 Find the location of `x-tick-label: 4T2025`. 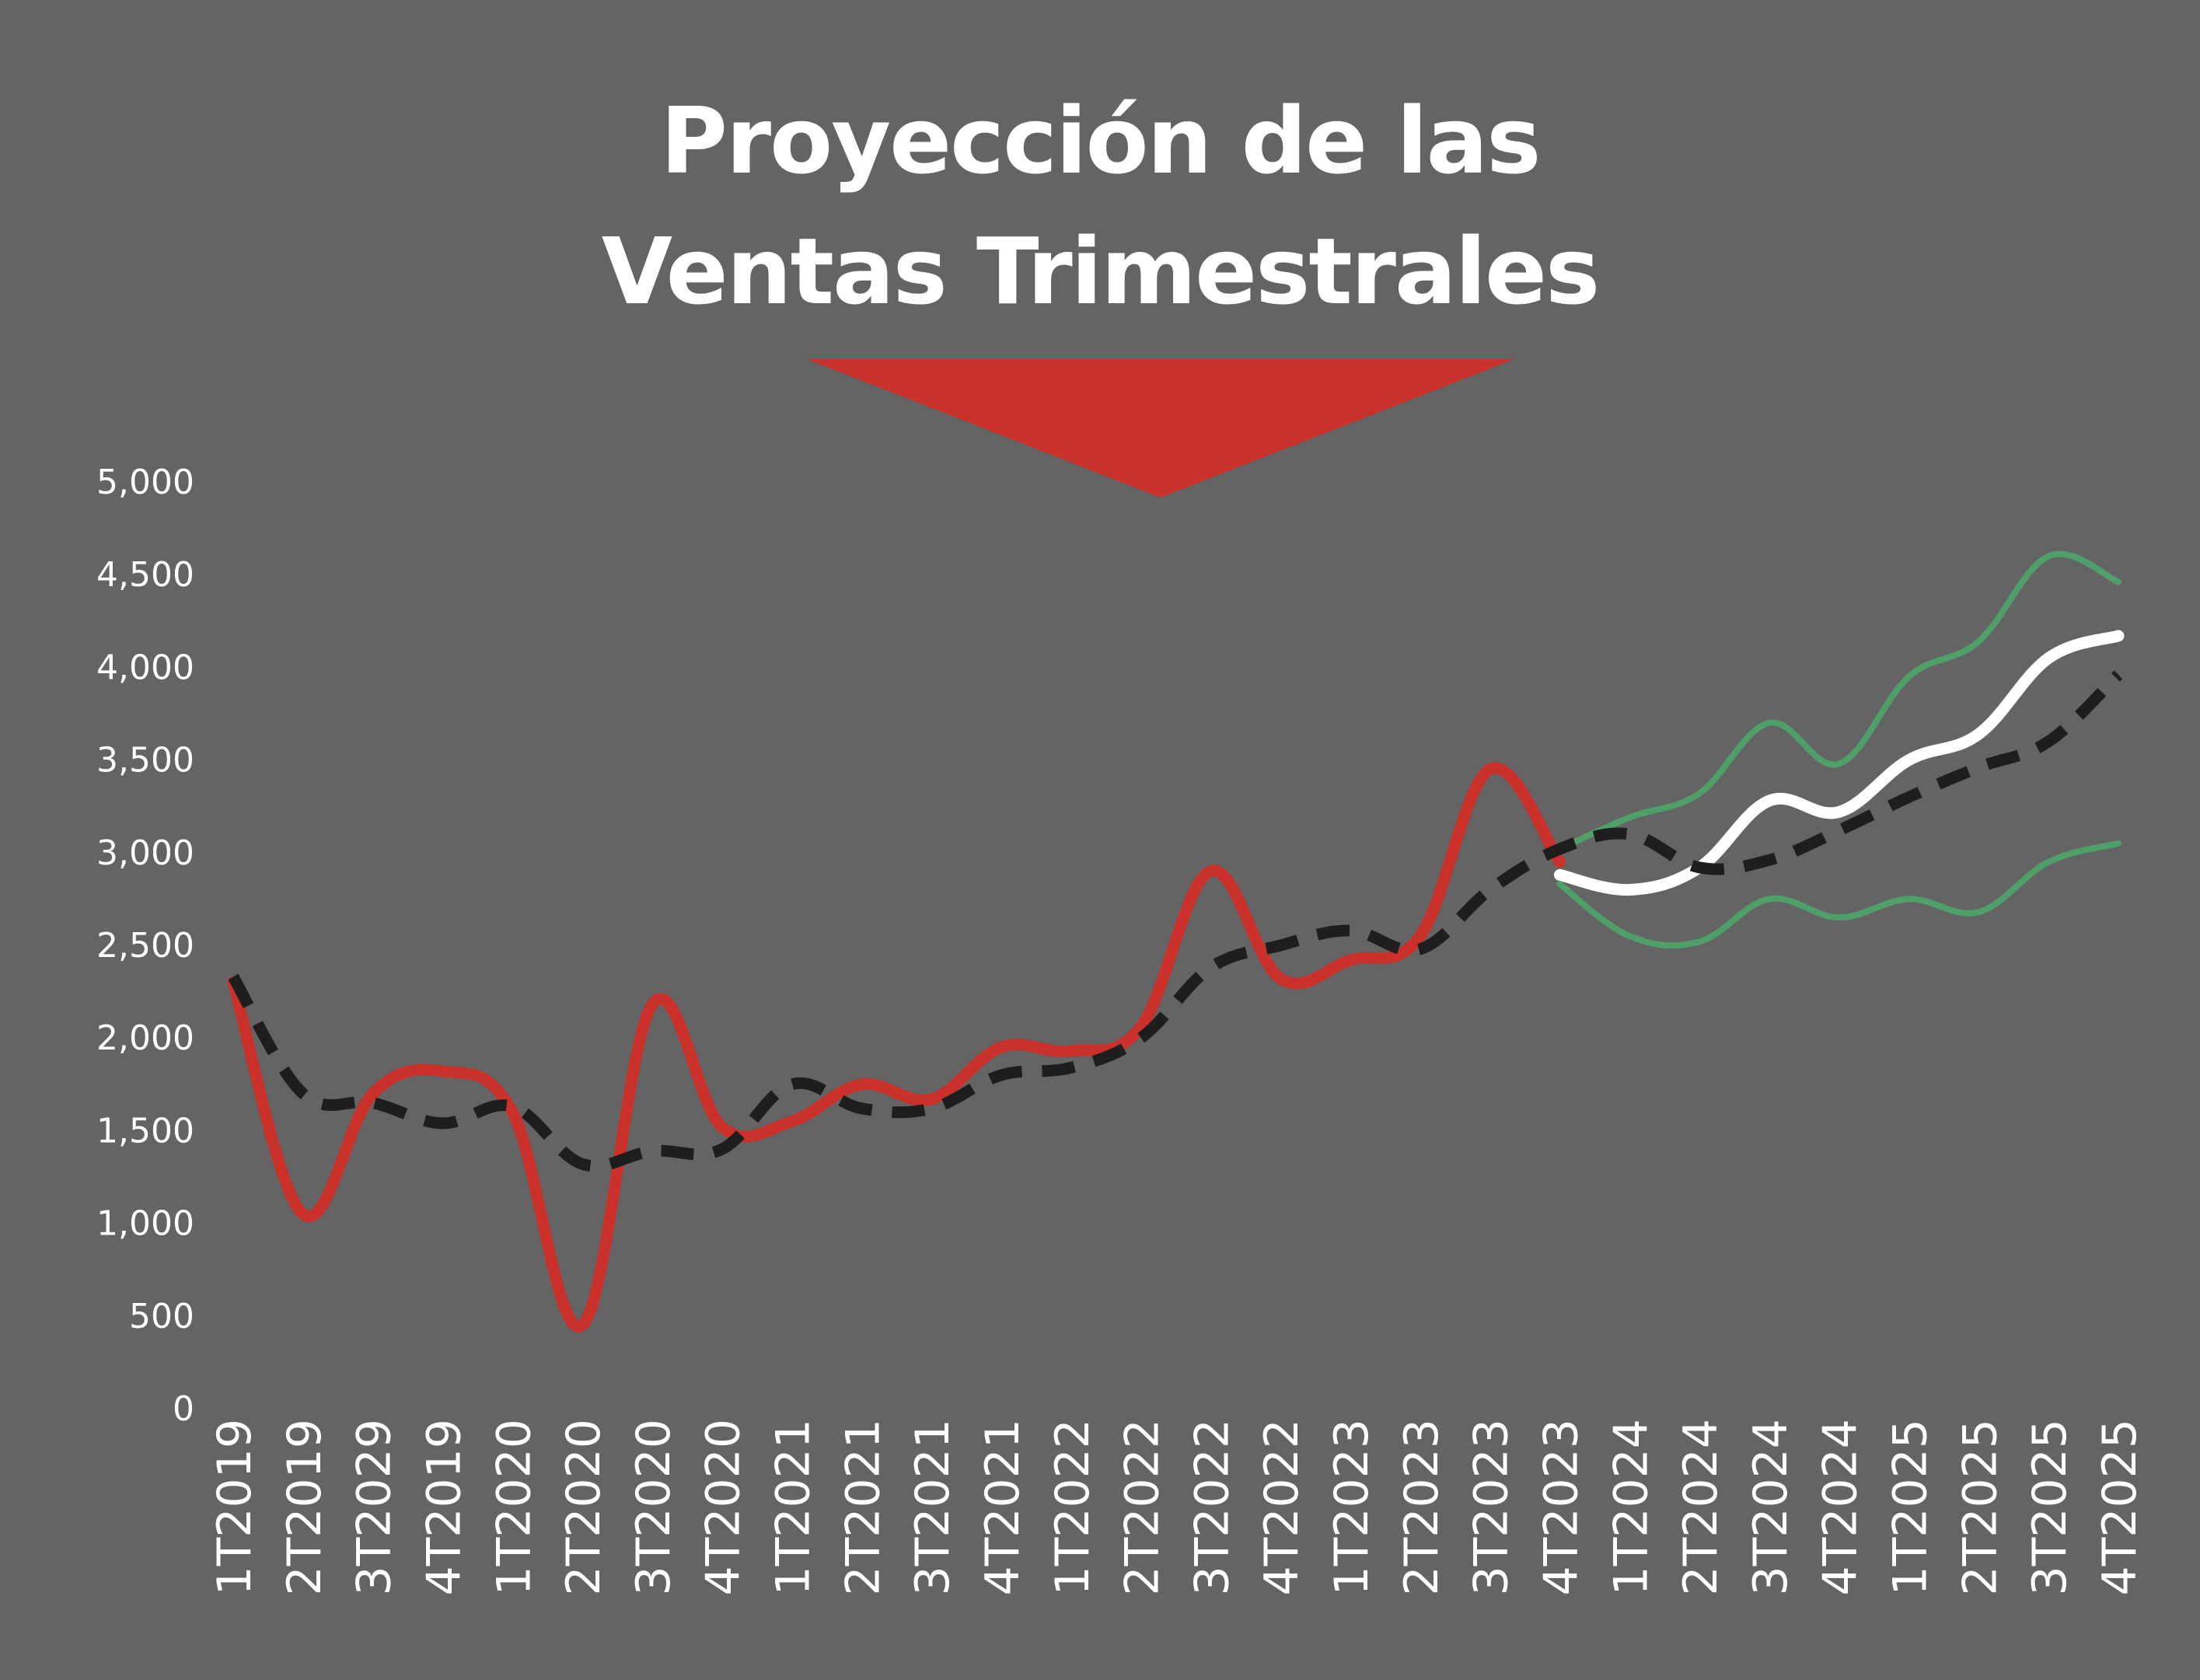

x-tick-label: 4T2025 is located at coordinates (2120, 1508).